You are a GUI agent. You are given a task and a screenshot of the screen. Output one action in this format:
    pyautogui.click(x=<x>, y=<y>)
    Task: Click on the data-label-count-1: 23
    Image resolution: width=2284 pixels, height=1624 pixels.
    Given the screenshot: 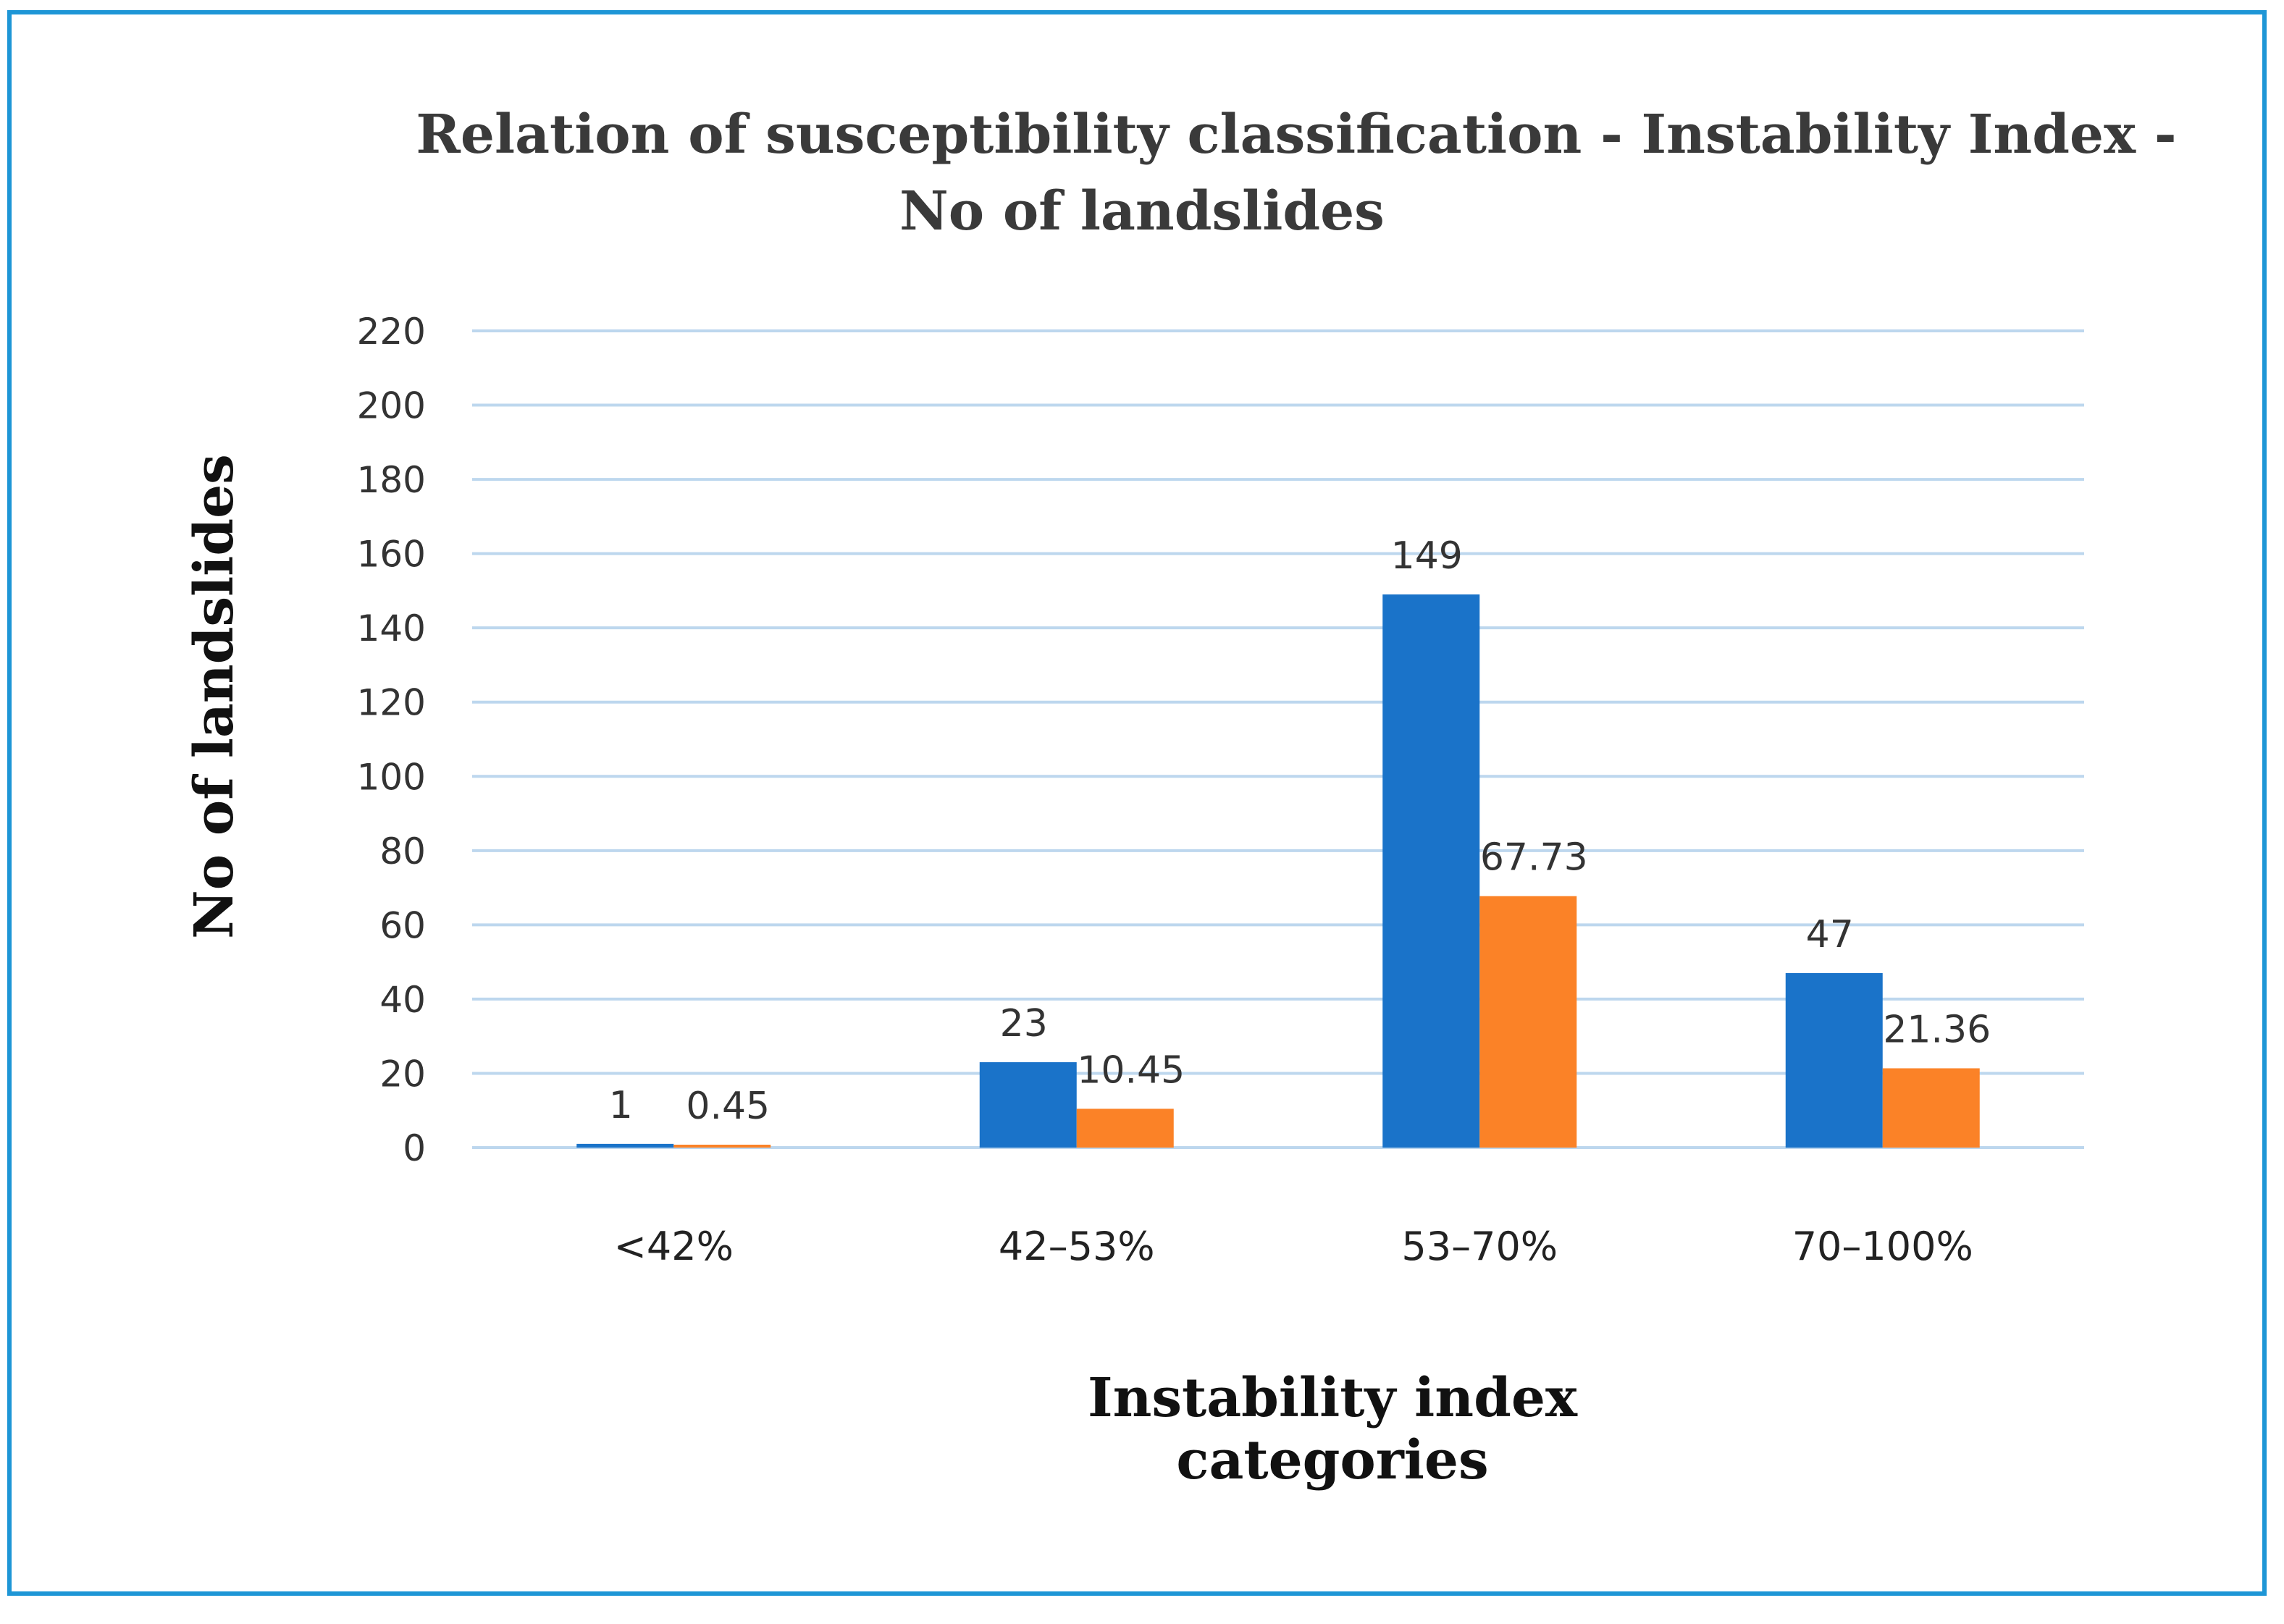 What is the action you would take?
    pyautogui.click(x=1024, y=1023)
    